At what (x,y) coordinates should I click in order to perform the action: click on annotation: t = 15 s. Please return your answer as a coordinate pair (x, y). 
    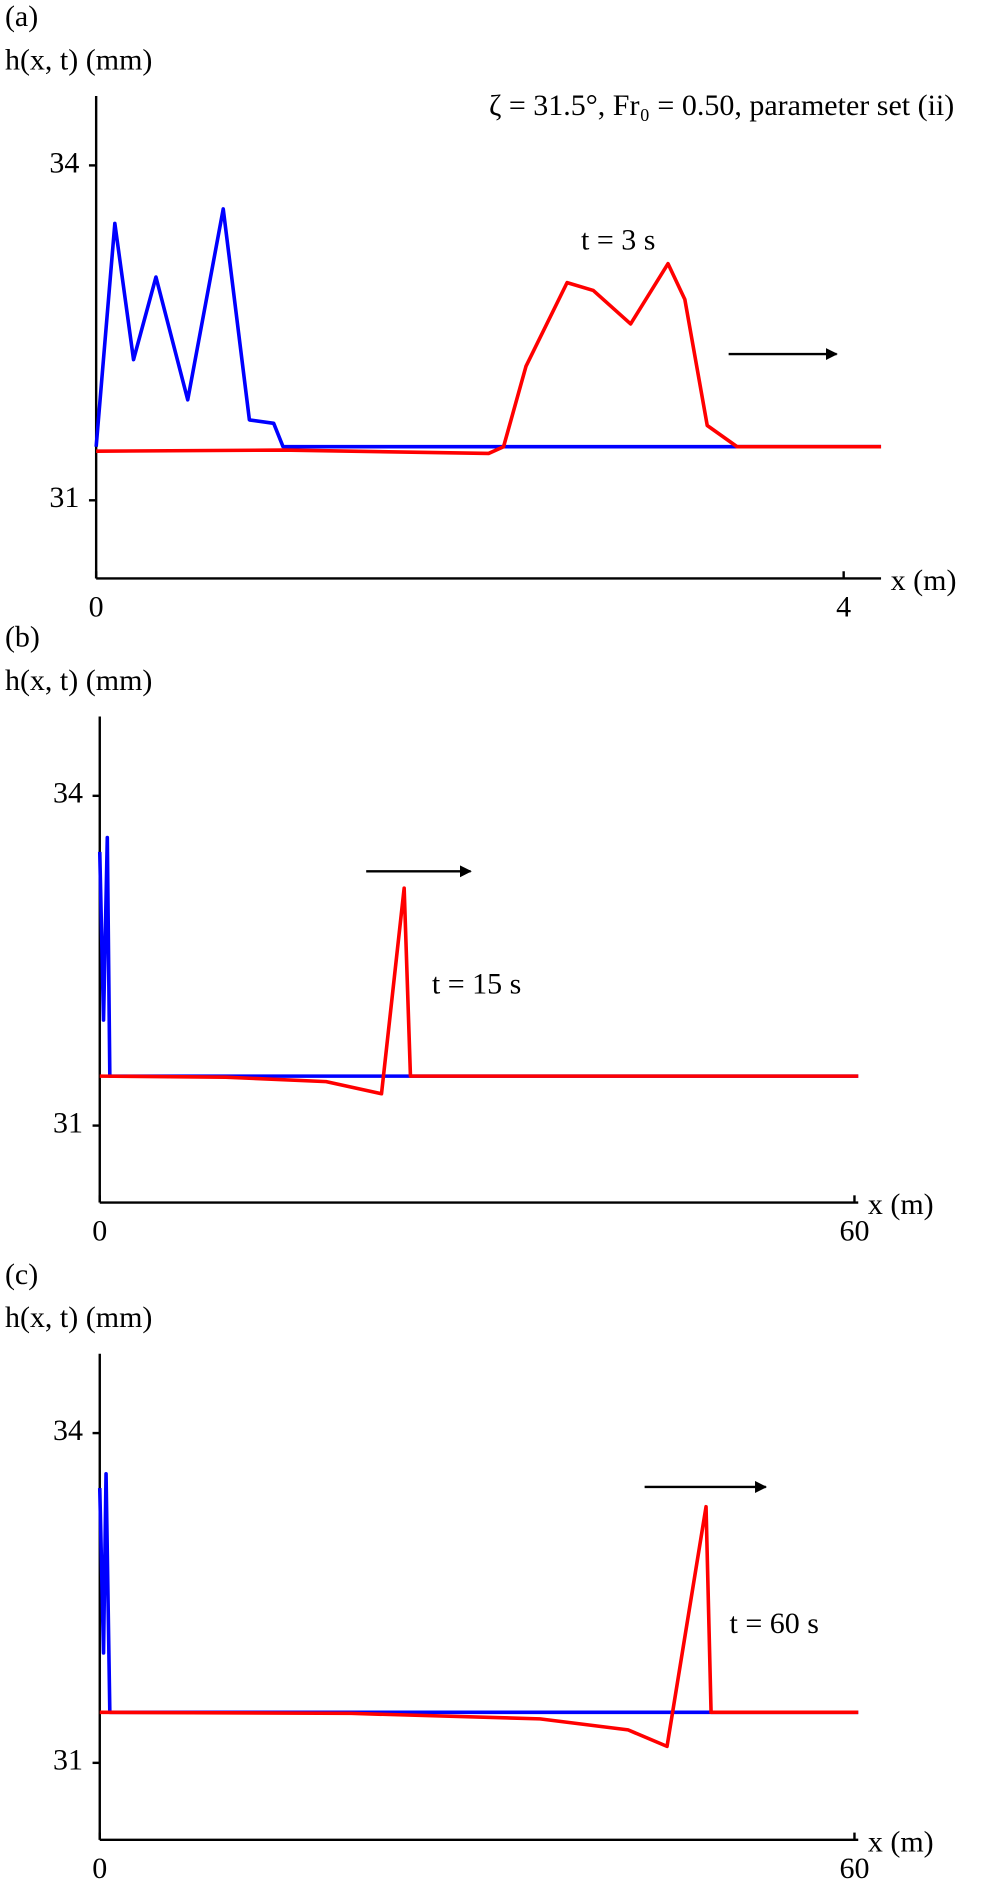
    Looking at the image, I should click on (476, 983).